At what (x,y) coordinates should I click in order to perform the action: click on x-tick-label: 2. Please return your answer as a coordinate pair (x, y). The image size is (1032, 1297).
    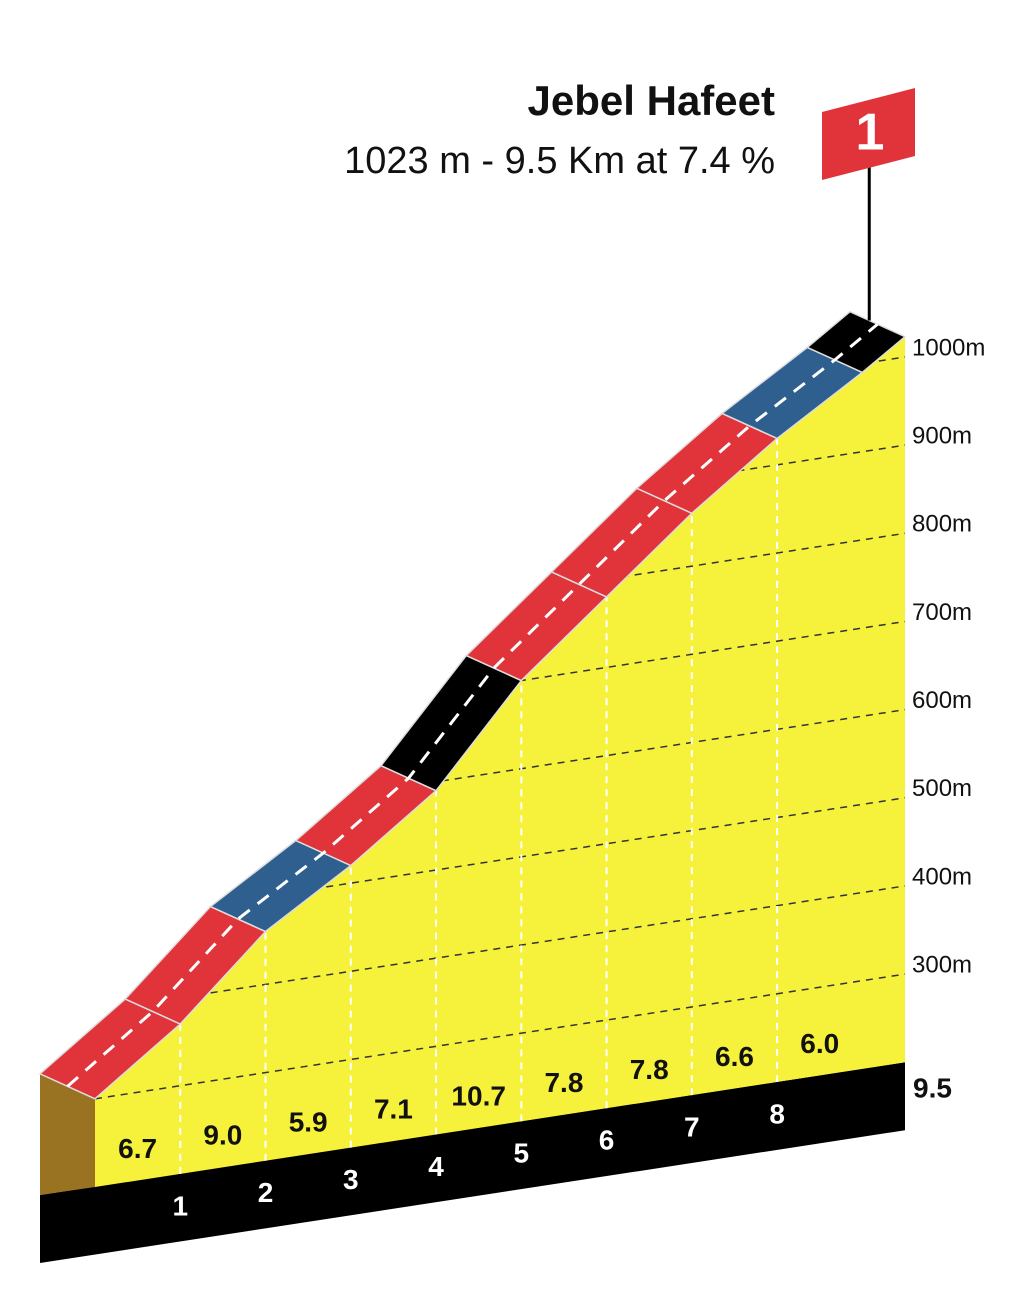
    Looking at the image, I should click on (266, 1192).